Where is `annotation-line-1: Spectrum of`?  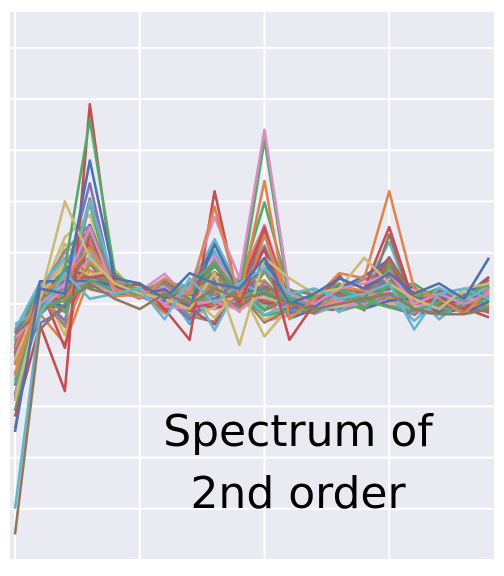
annotation-line-1: Spectrum of is located at coordinates (298, 431).